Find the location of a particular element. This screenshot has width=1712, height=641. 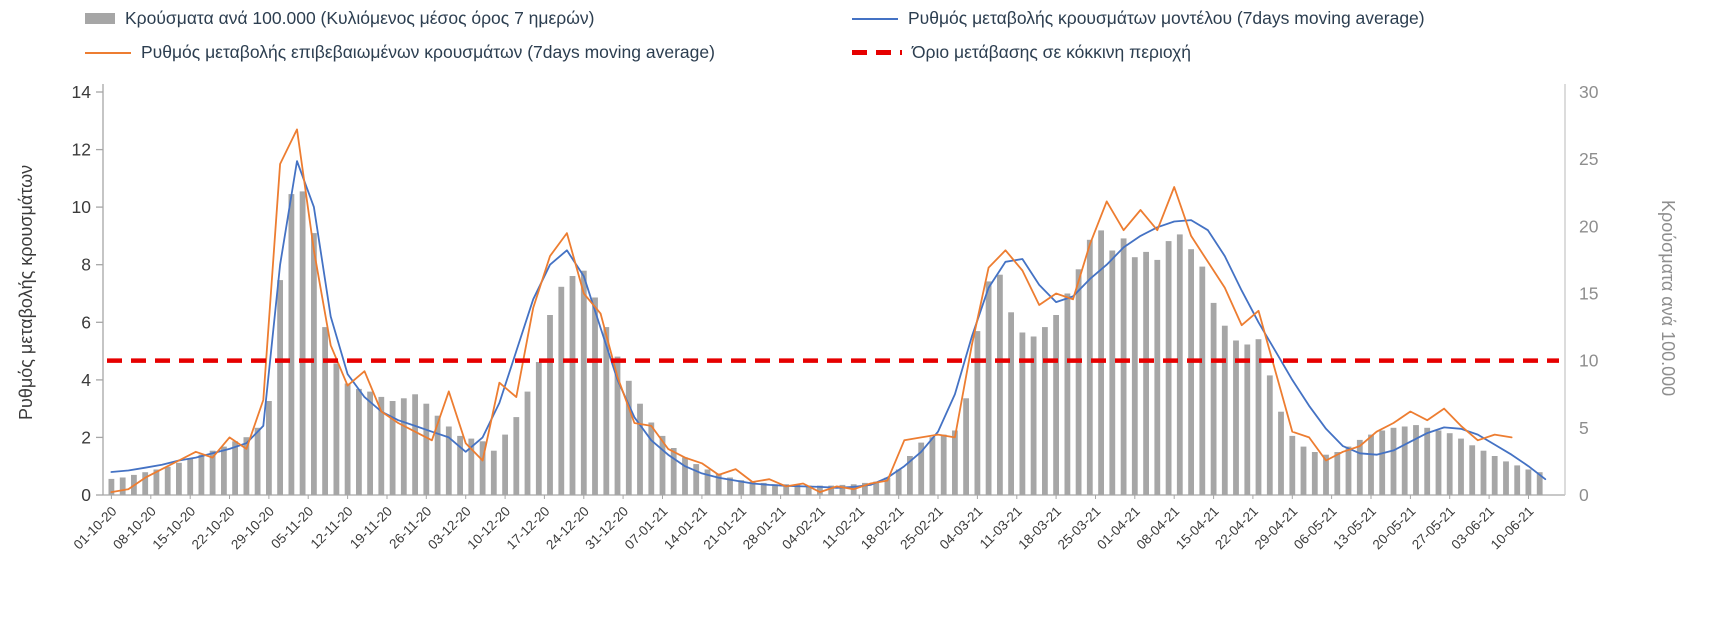

legend-item-red-zone-threshold: Όριο μετάβασης σε κόκκινη περιοχή is located at coordinates (1021, 52).